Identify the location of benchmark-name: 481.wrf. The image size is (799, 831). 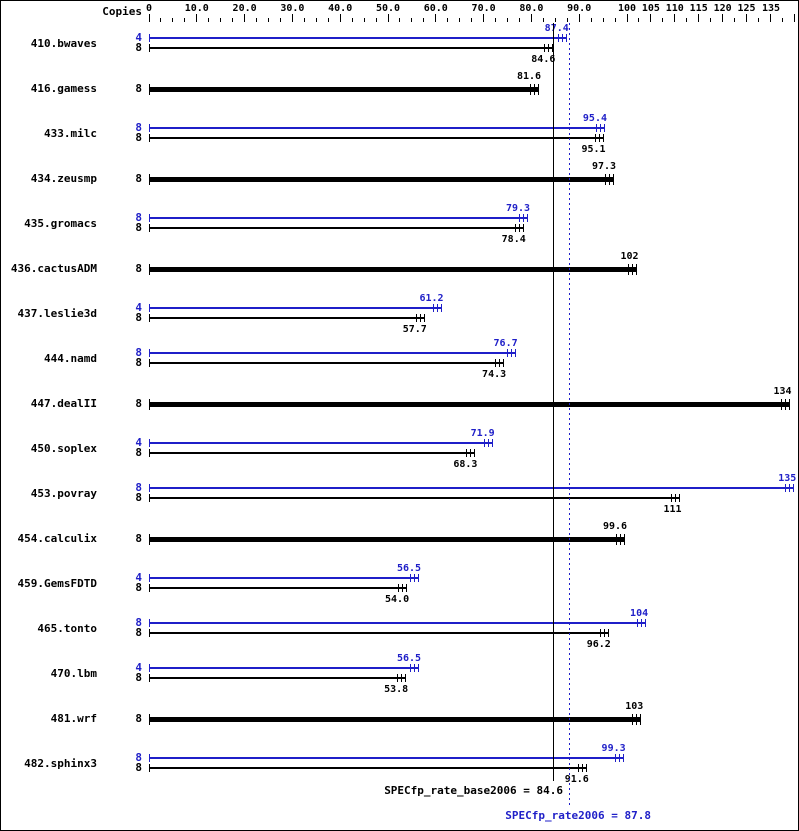
(73, 718).